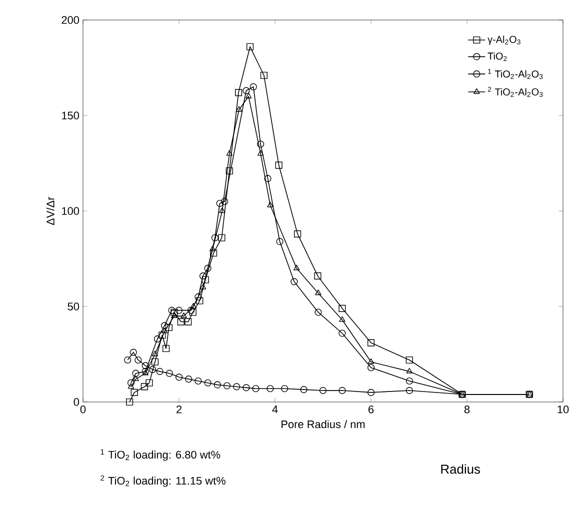  I want to click on x-axis-title: Pore Radius / nm, so click(323, 424).